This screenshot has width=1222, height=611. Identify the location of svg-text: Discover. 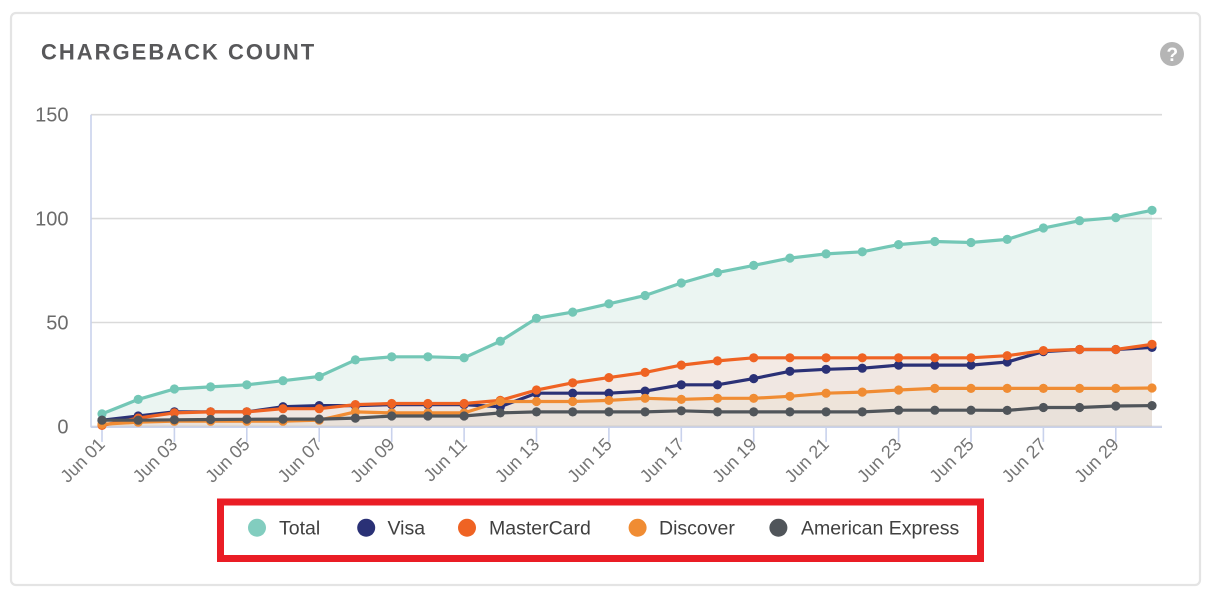
(697, 529).